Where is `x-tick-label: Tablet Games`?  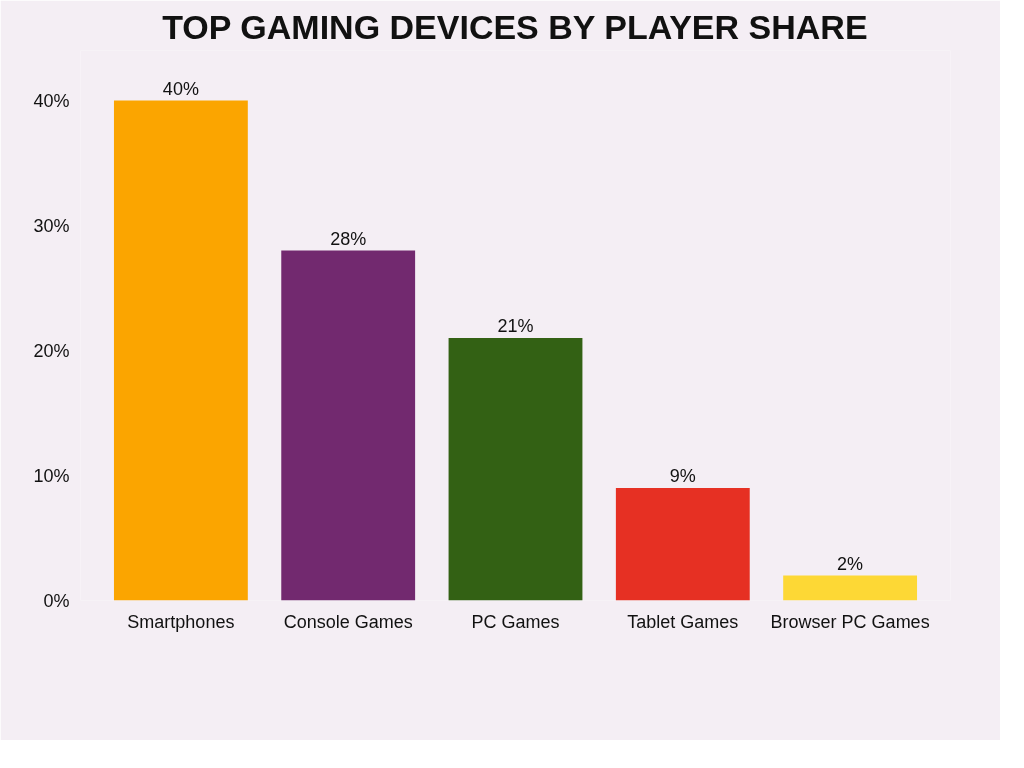 x-tick-label: Tablet Games is located at coordinates (683, 621).